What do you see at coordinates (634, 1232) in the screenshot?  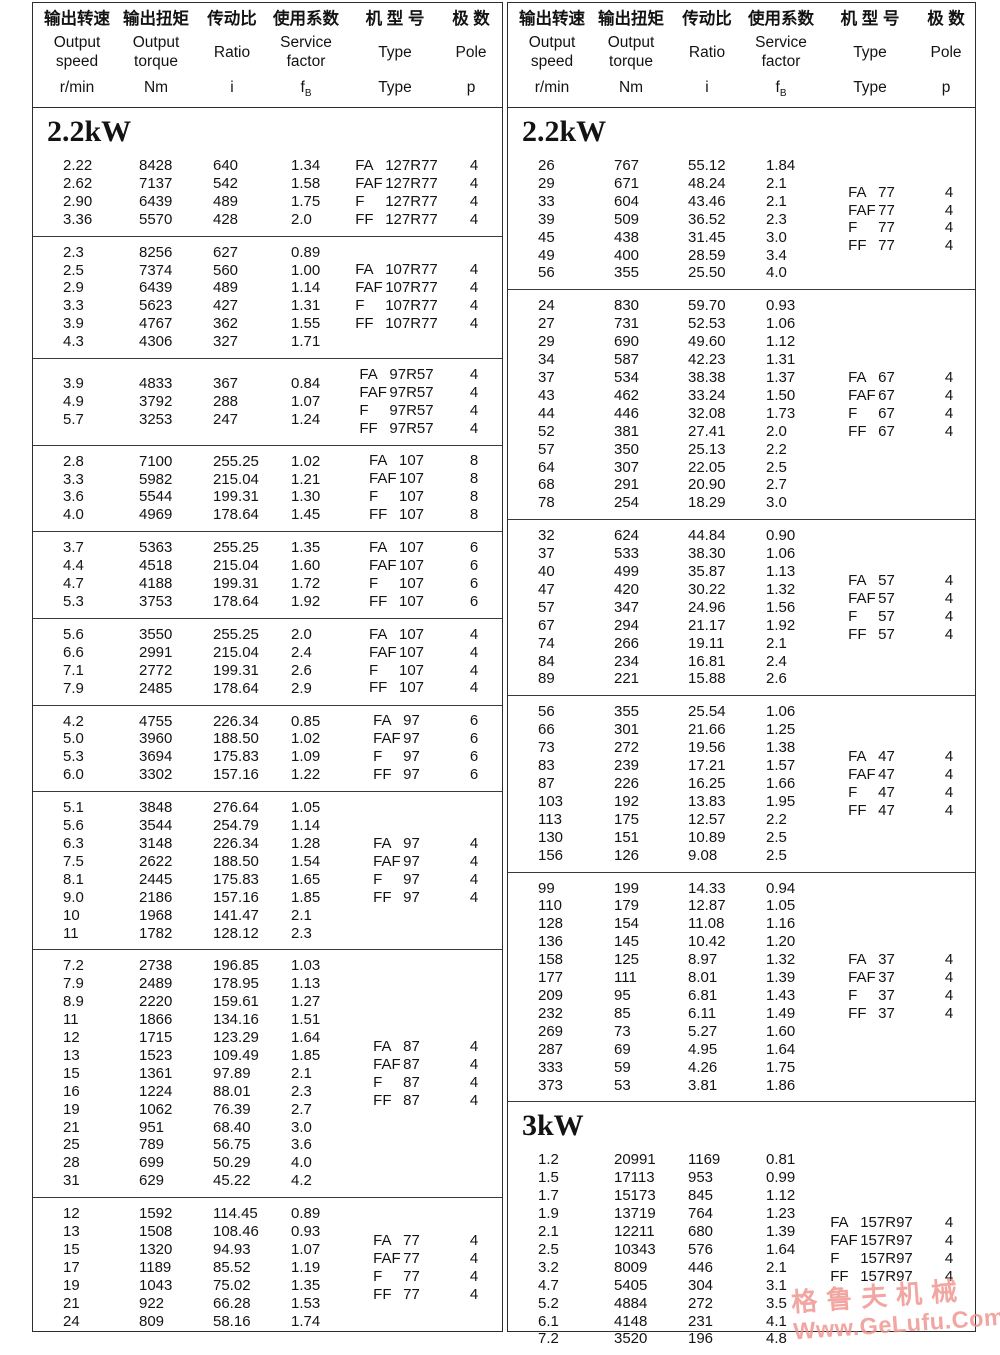 I see `cell-value: 12211` at bounding box center [634, 1232].